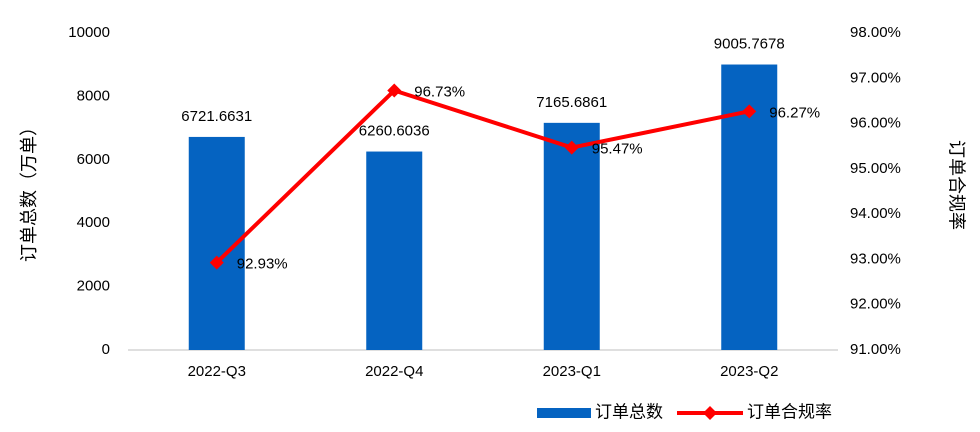 The image size is (980, 432). What do you see at coordinates (617, 149) in the screenshot?
I see `line-value-label: 95.47%` at bounding box center [617, 149].